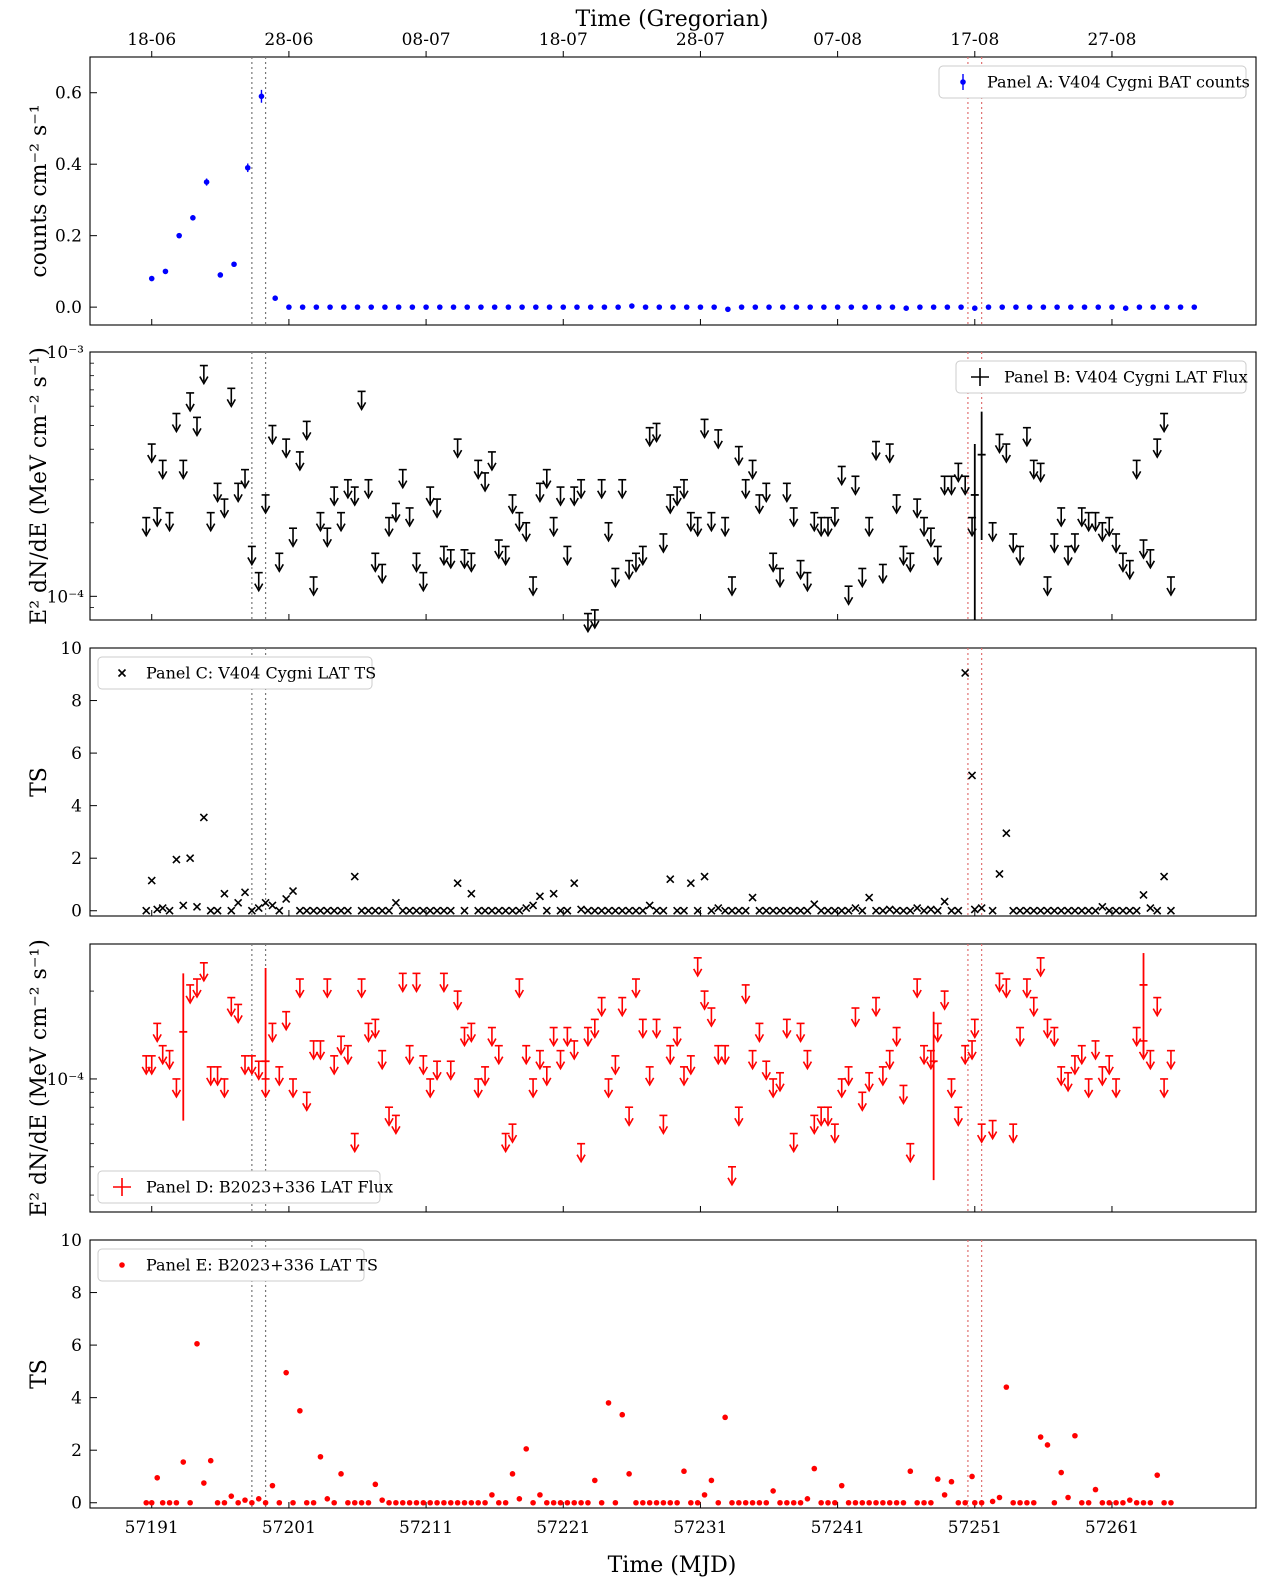 The image size is (1266, 1578). What do you see at coordinates (76, 1399) in the screenshot?
I see `y-tick-label: 4` at bounding box center [76, 1399].